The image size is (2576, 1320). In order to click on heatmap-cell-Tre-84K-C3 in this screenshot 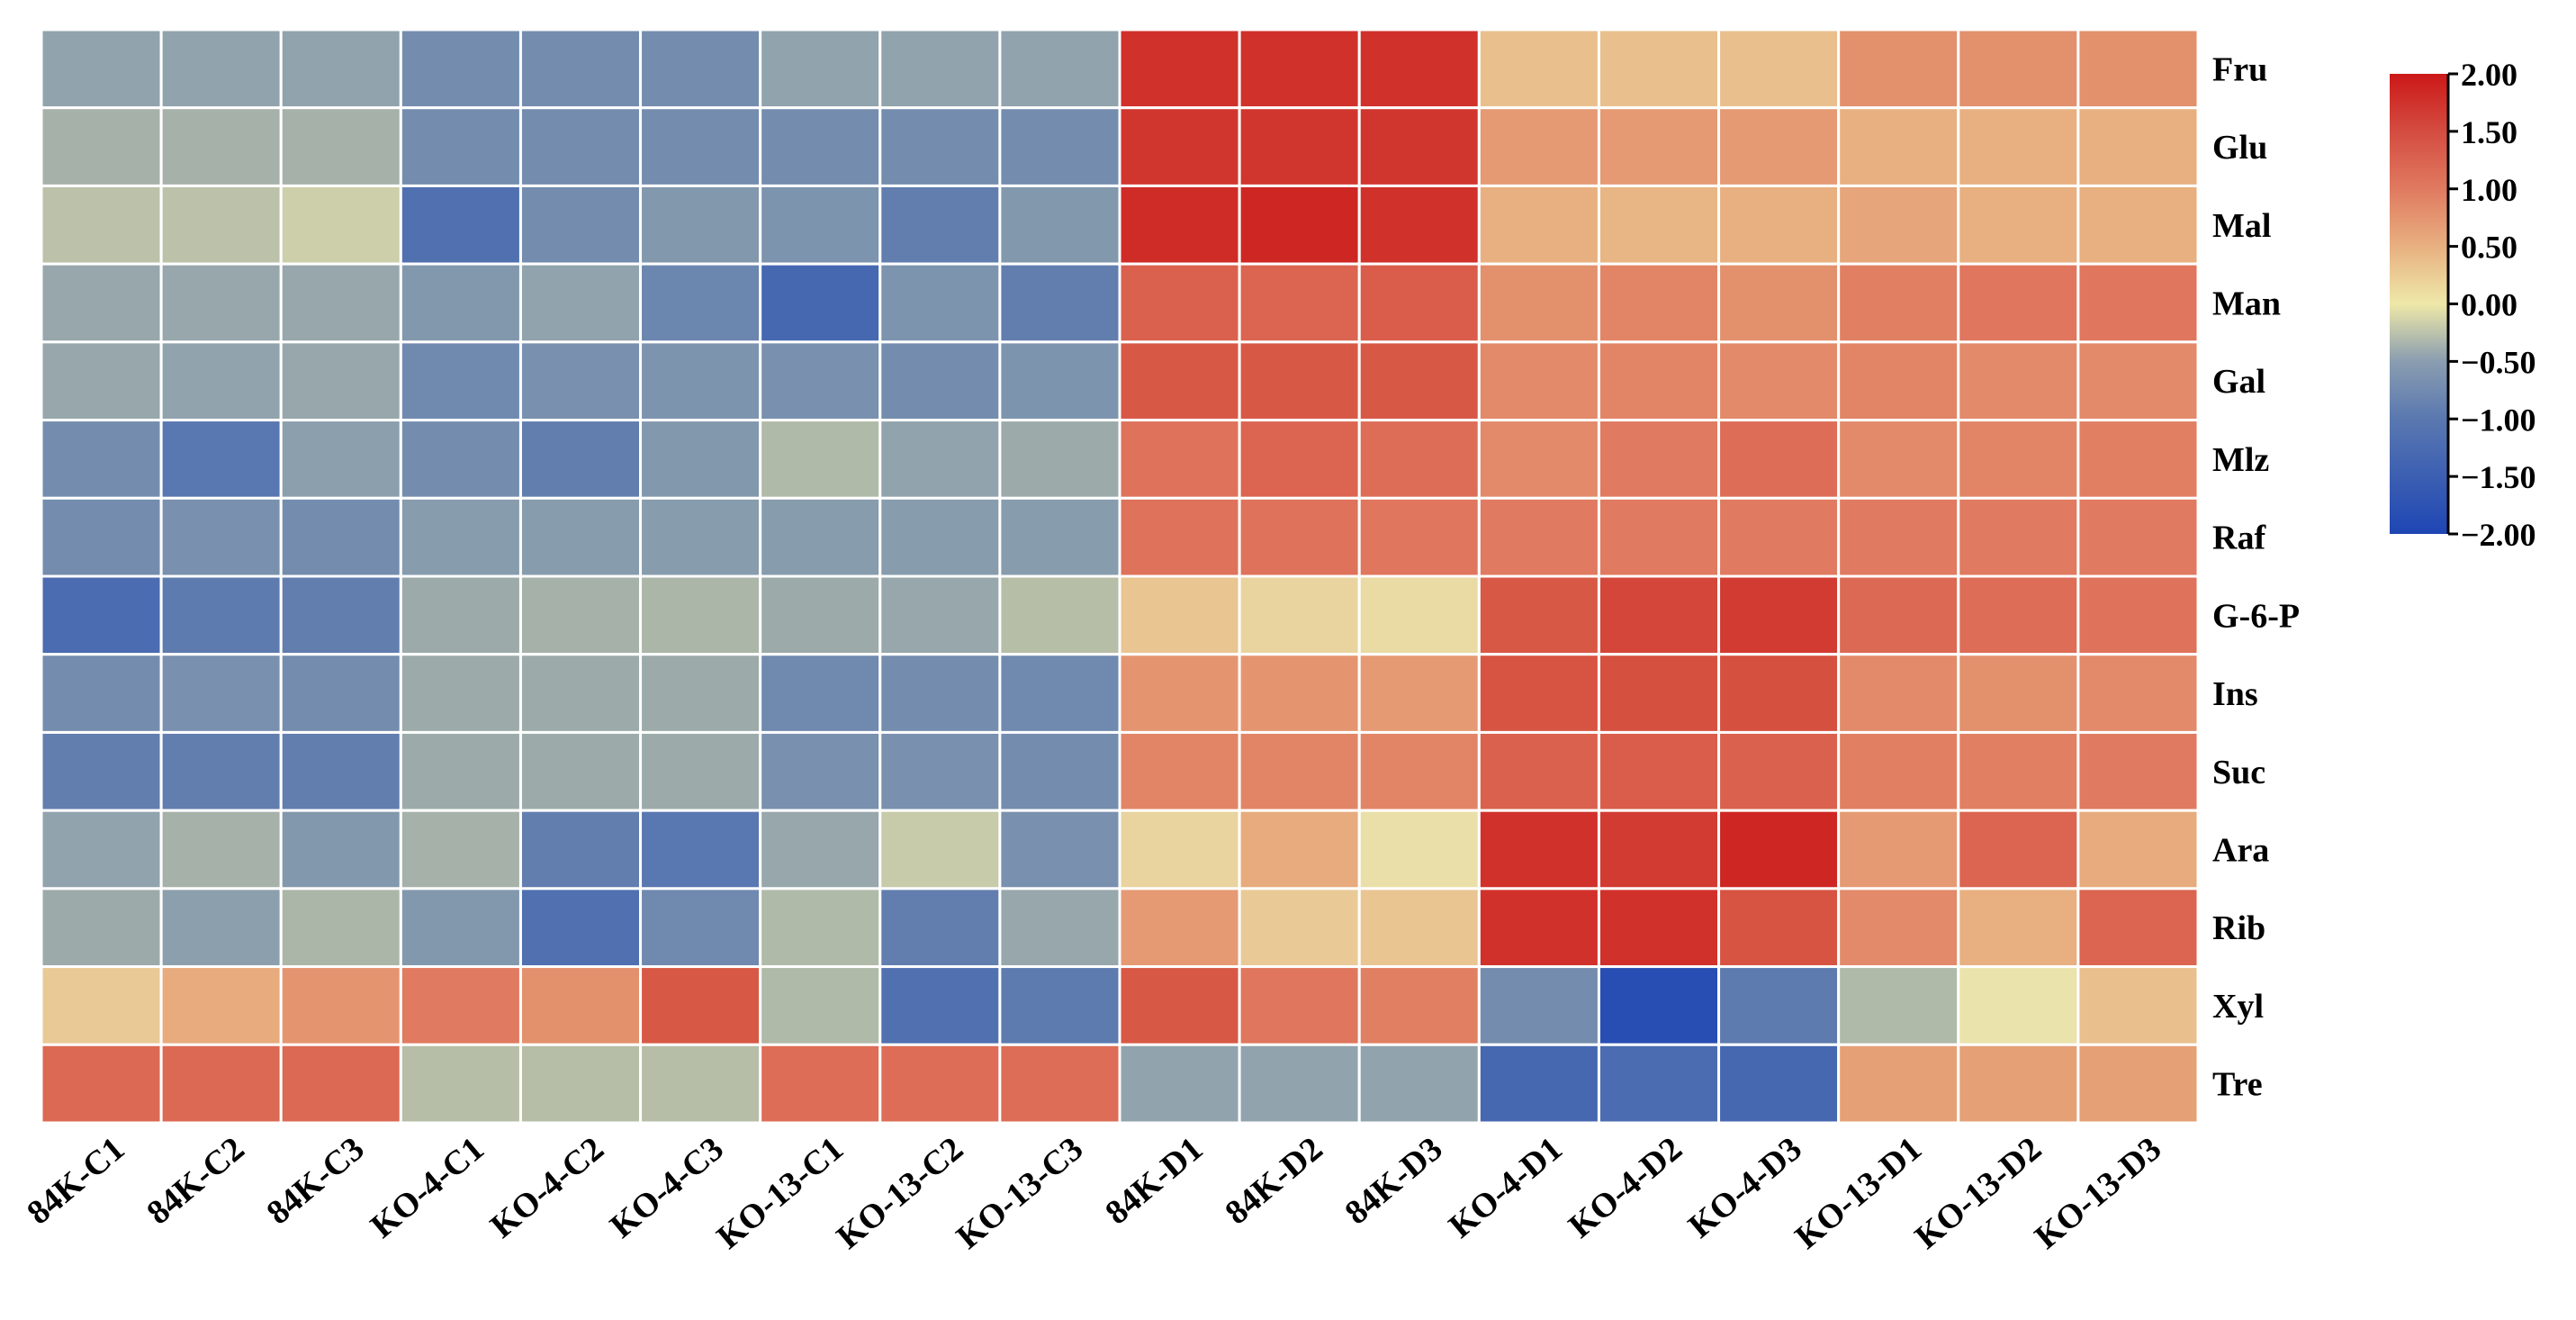, I will do `click(340, 1084)`.